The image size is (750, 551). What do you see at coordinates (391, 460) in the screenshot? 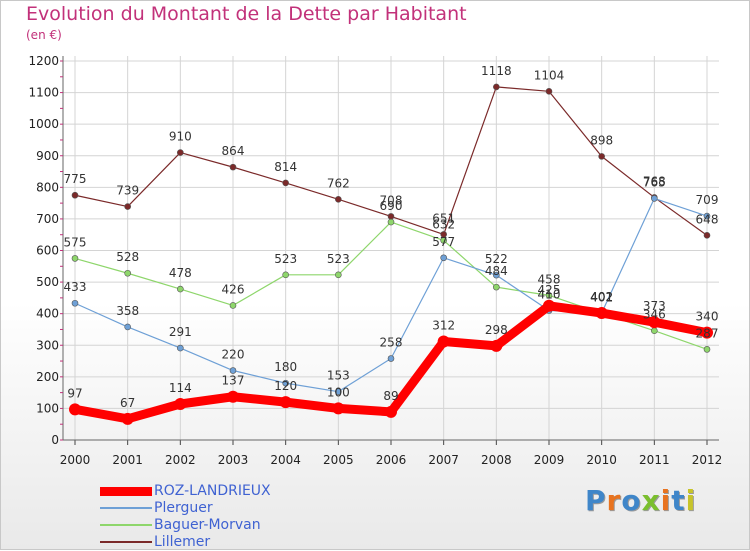
I see `x-tick-label: 2006` at bounding box center [391, 460].